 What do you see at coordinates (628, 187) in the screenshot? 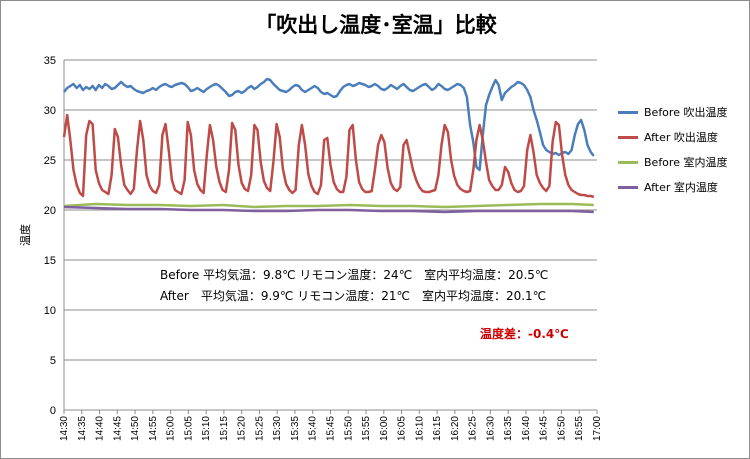
I see `legend-swatch-after-room` at bounding box center [628, 187].